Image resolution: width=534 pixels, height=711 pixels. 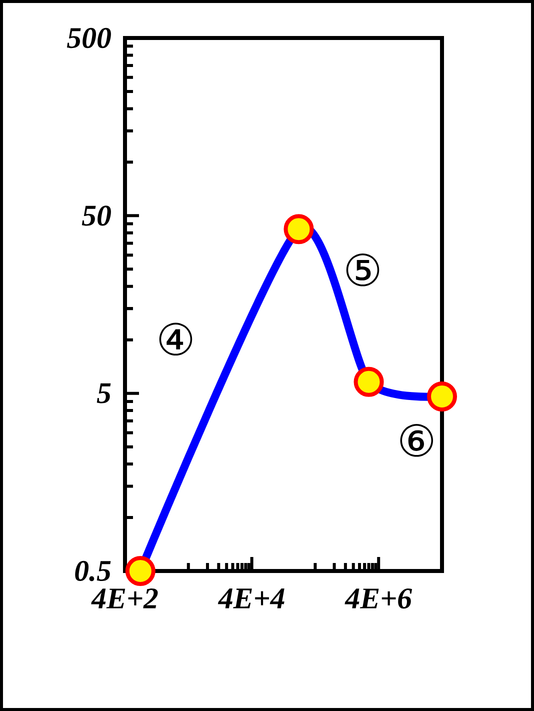 I want to click on annotation: ⑤, so click(x=363, y=269).